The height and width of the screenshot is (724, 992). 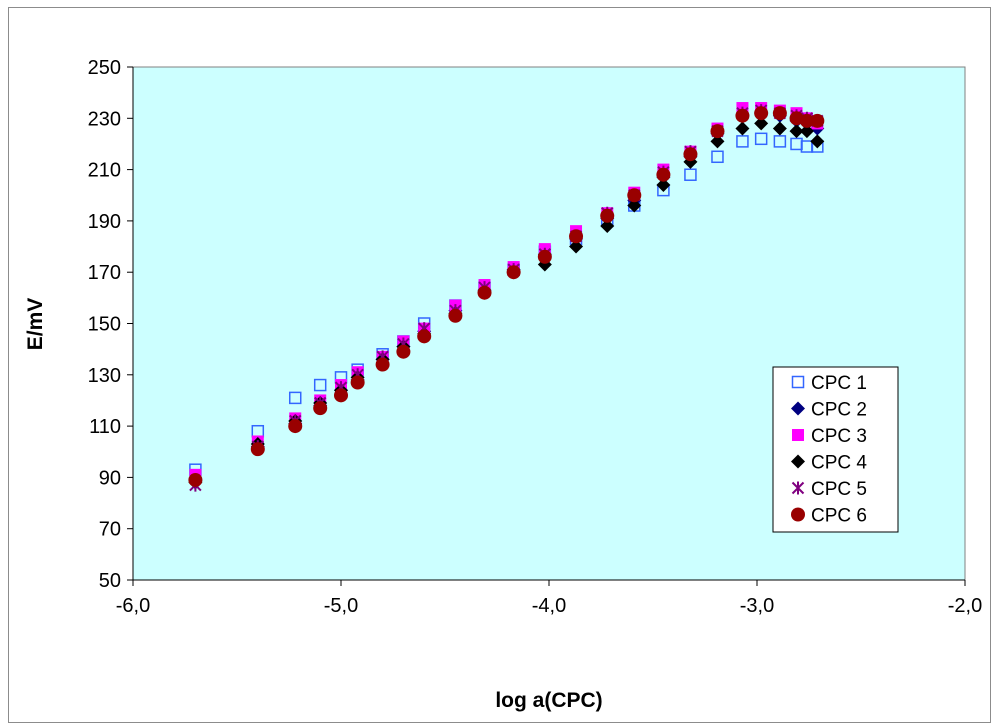 What do you see at coordinates (965, 606) in the screenshot?
I see `x-tick-label: -2,0` at bounding box center [965, 606].